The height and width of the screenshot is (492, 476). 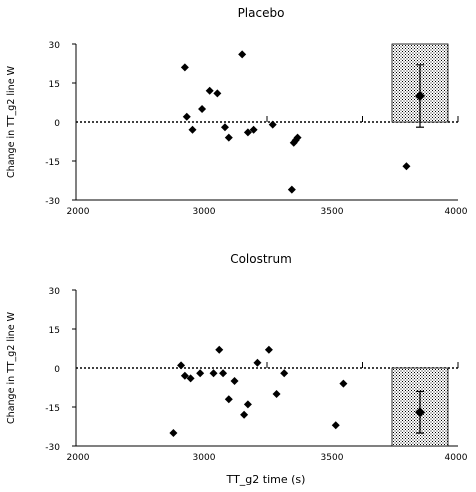 I want to click on panel-title: Placebo, so click(x=261, y=13).